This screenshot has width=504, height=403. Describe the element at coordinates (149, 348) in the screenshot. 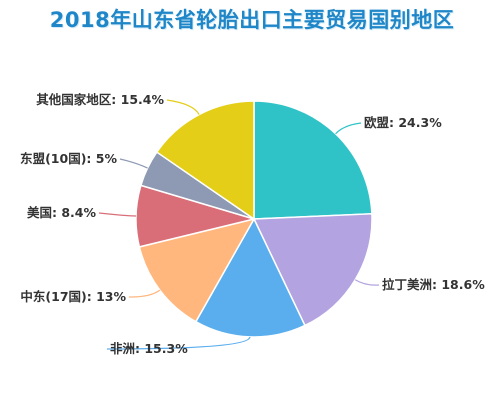

I see `slice-label: 非洲: 15.3%` at that location.